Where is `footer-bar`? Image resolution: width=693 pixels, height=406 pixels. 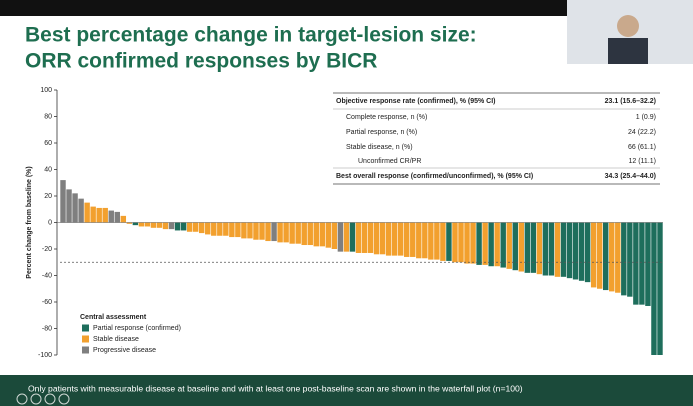 footer-bar is located at coordinates (346, 390).